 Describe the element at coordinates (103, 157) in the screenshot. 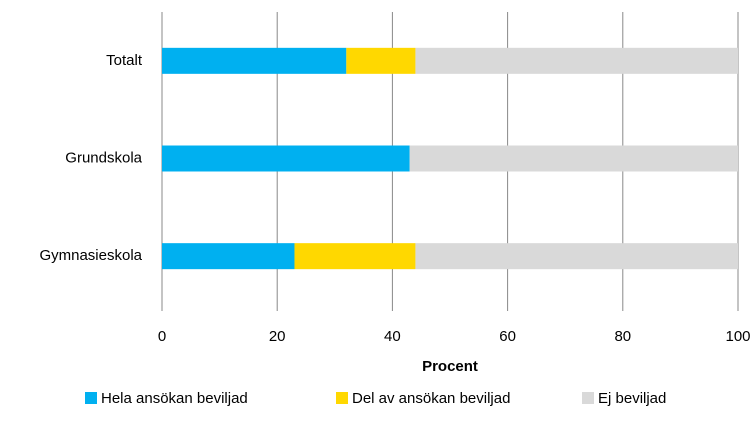

I see `y-tick-label: Grundskola` at that location.